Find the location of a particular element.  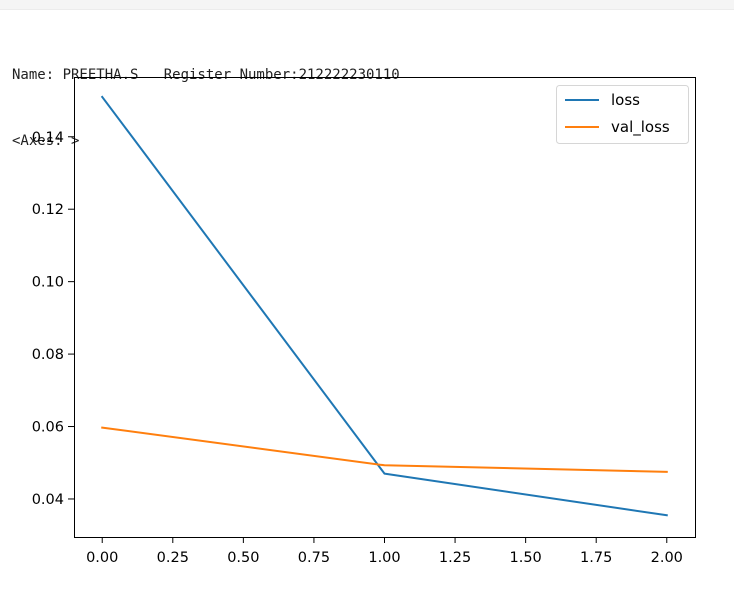

y-tick-label: 0.06 is located at coordinates (48, 428).